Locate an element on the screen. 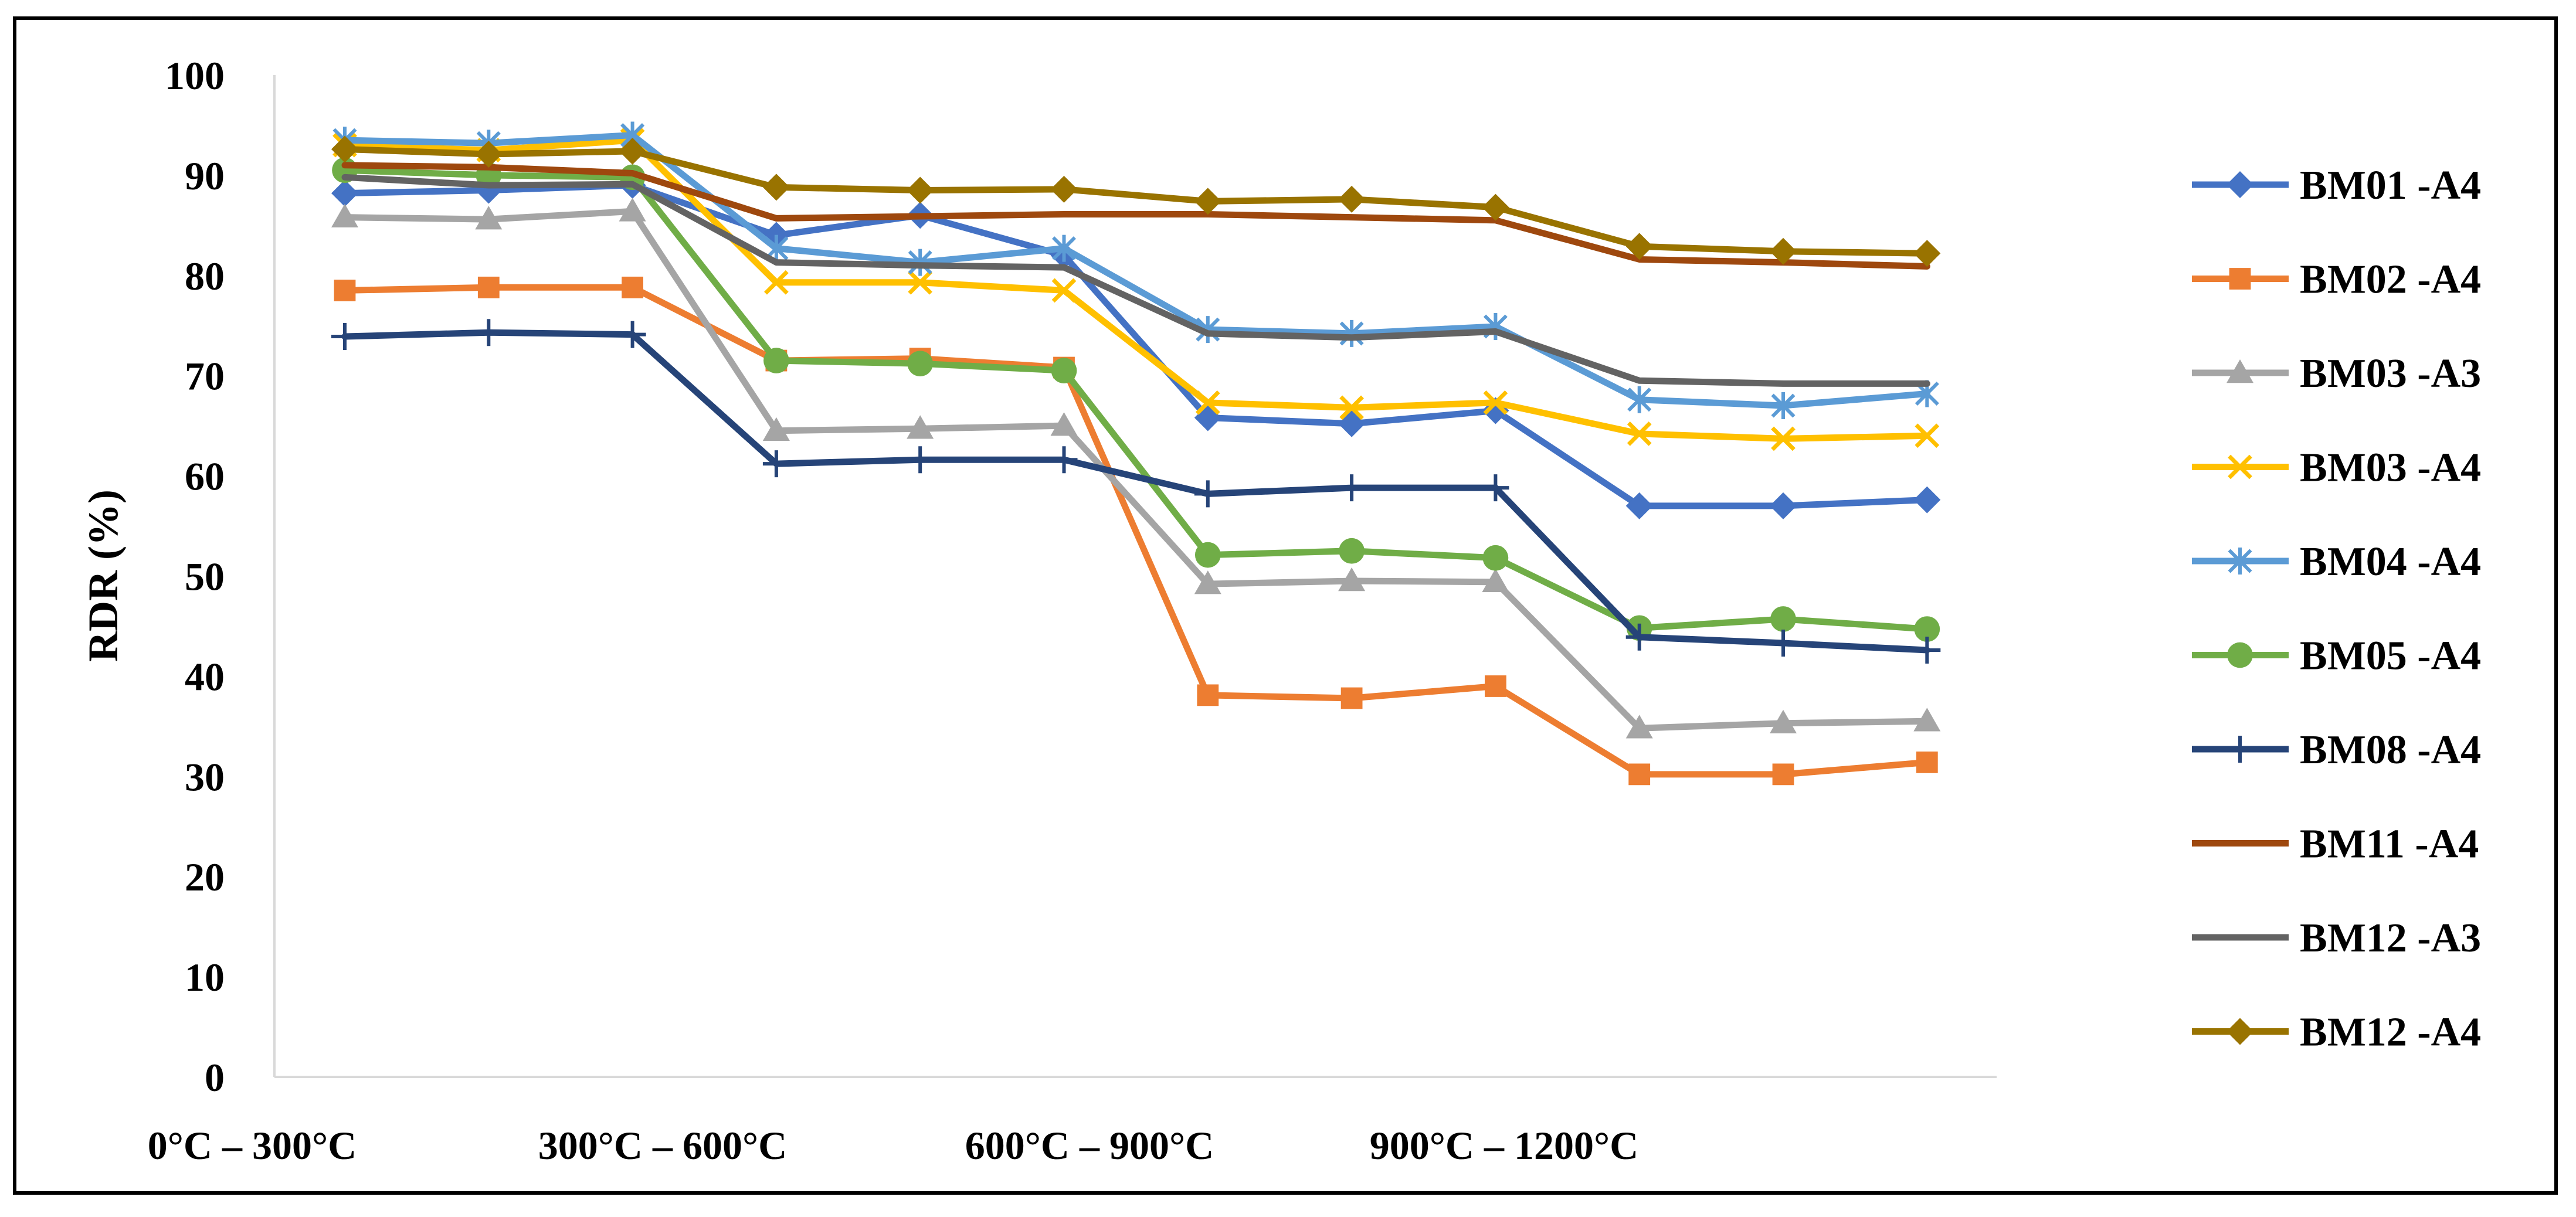 The image size is (2576, 1217). legend-item: BM03 -A4 is located at coordinates (2336, 468).